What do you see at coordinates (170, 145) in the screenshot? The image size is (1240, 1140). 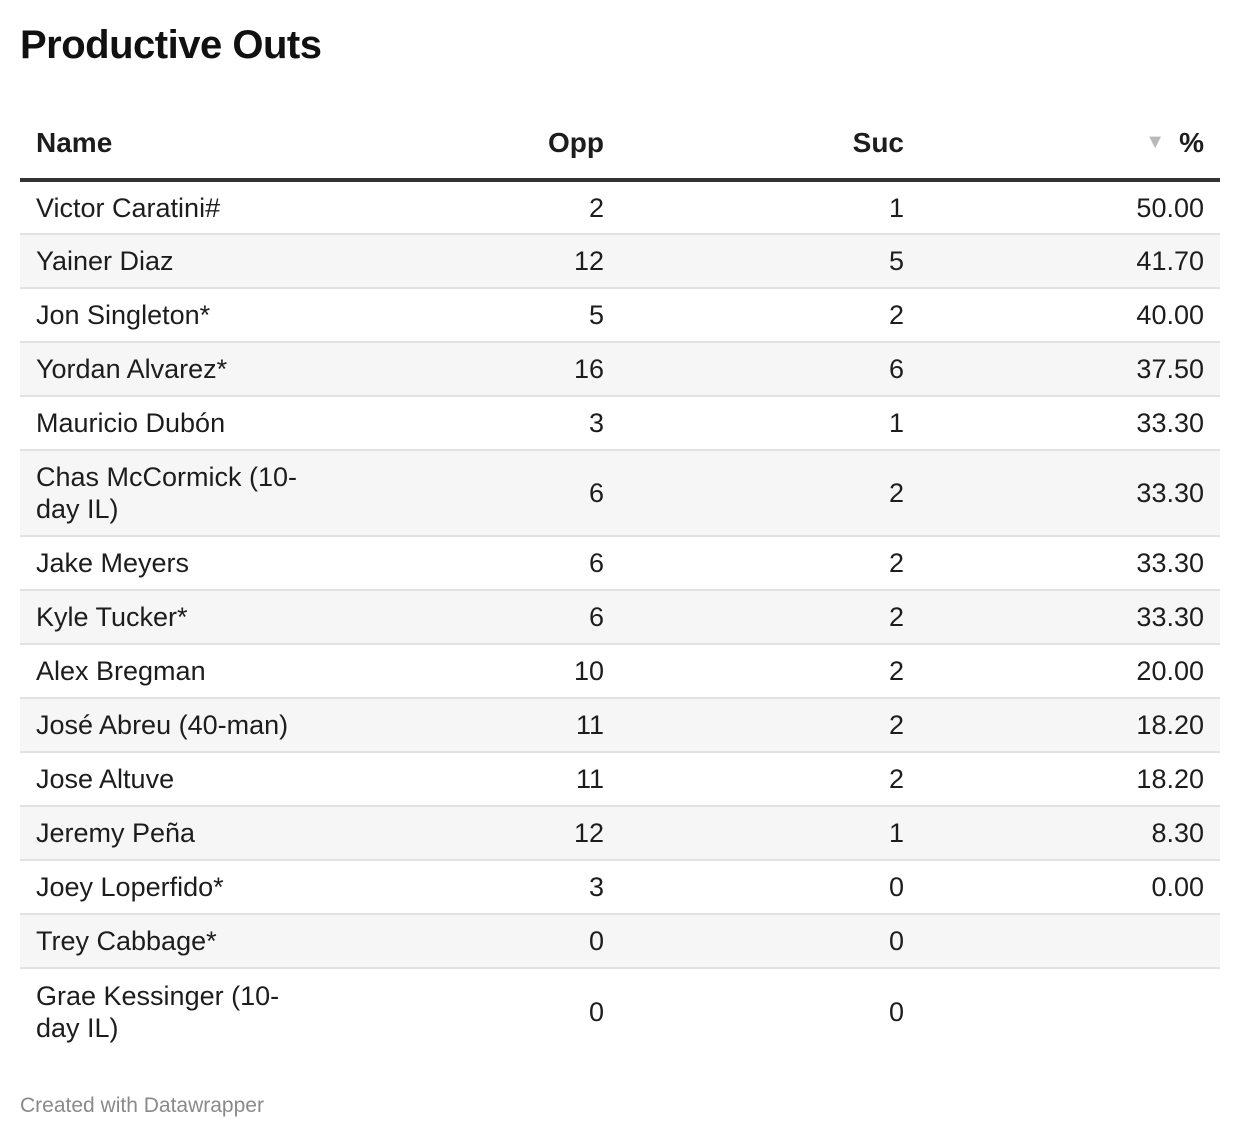 I see `column-header-name: Name` at bounding box center [170, 145].